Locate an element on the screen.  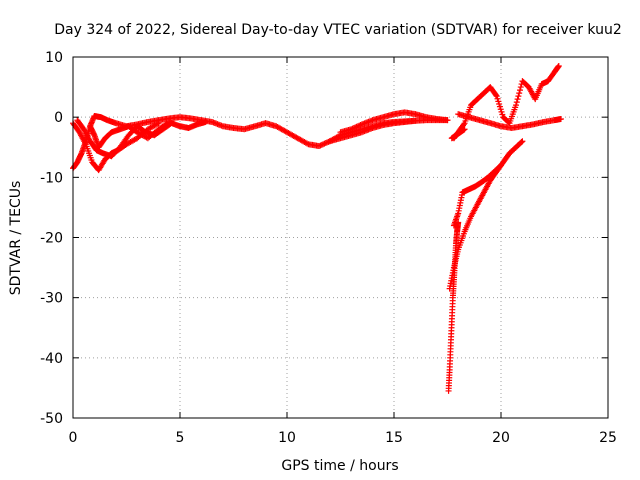
y-tick-label: 10 is located at coordinates (54, 58).